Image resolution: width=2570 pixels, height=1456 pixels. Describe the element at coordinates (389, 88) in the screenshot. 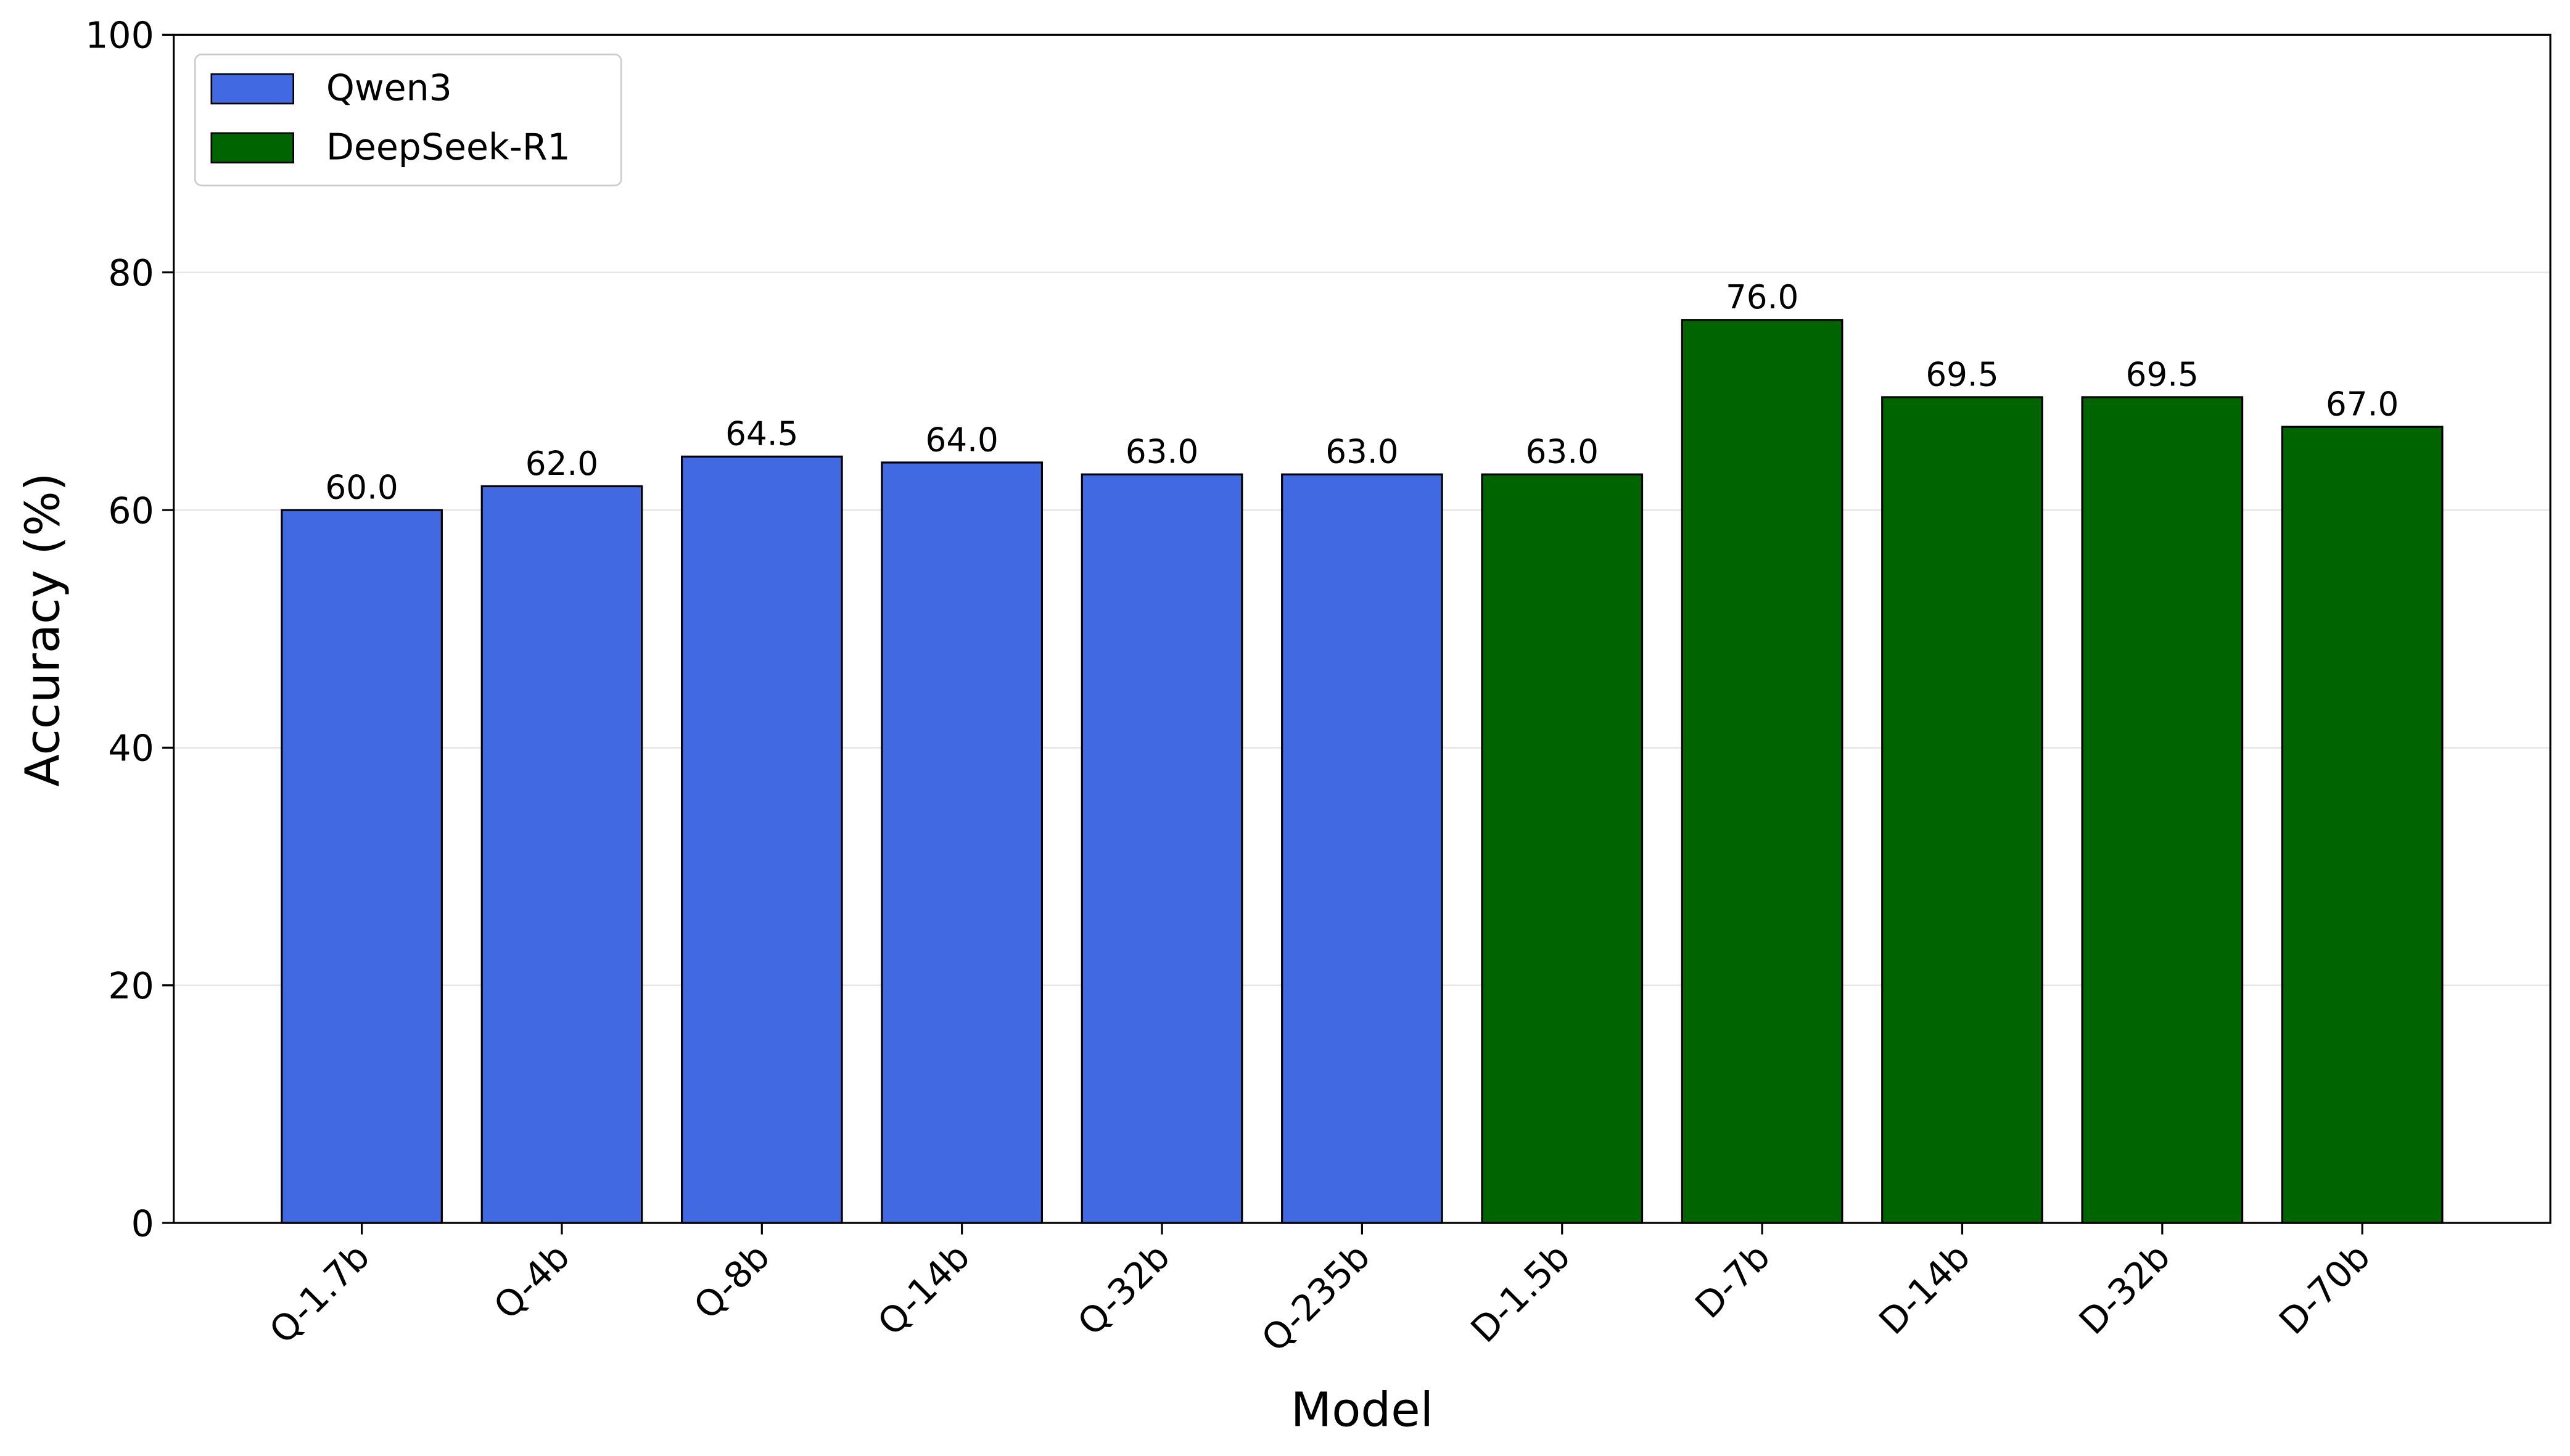

I see `legend-label: Qwen3` at that location.